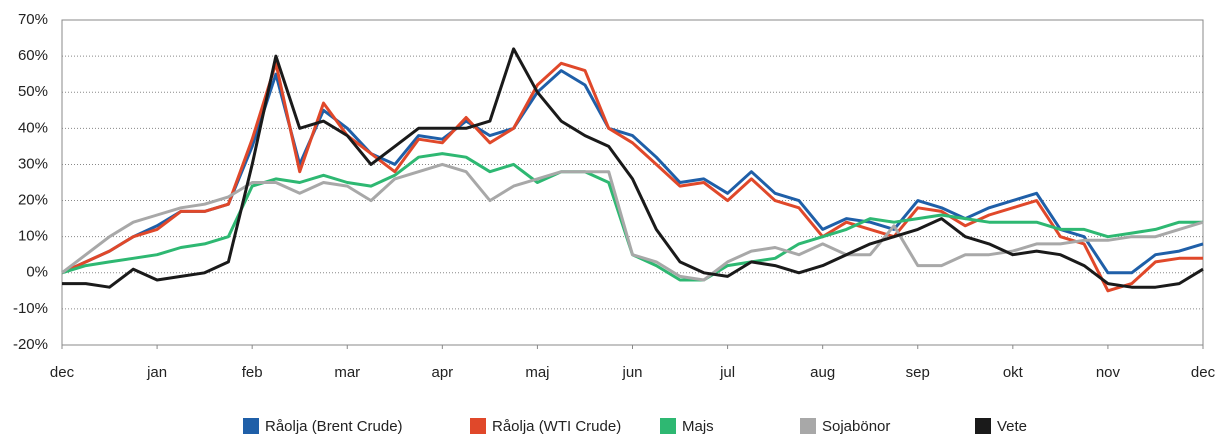 The width and height of the screenshot is (1218, 436). What do you see at coordinates (347, 372) in the screenshot?
I see `x-tick-label: mar` at bounding box center [347, 372].